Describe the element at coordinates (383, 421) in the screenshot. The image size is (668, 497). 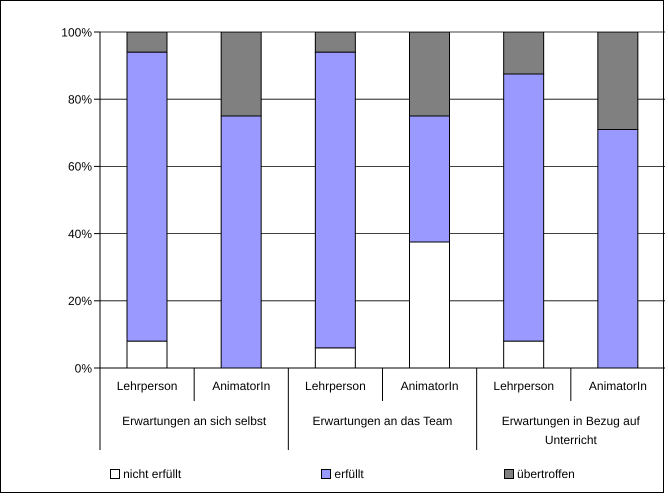
I see `text: Erwartungen an das Team` at that location.